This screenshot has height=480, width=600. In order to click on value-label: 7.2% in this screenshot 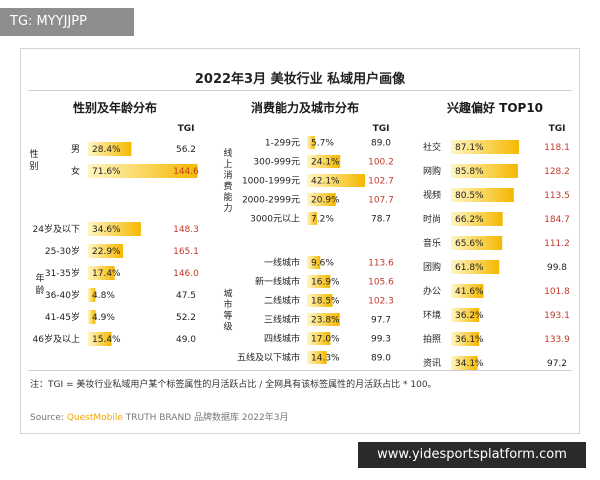, I will do `click(322, 220)`.